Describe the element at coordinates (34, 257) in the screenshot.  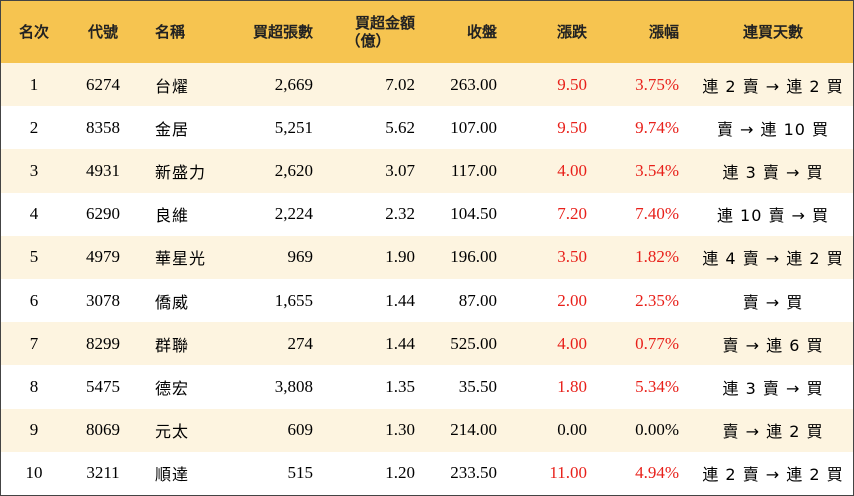
I see `cell-rank: 5` at that location.